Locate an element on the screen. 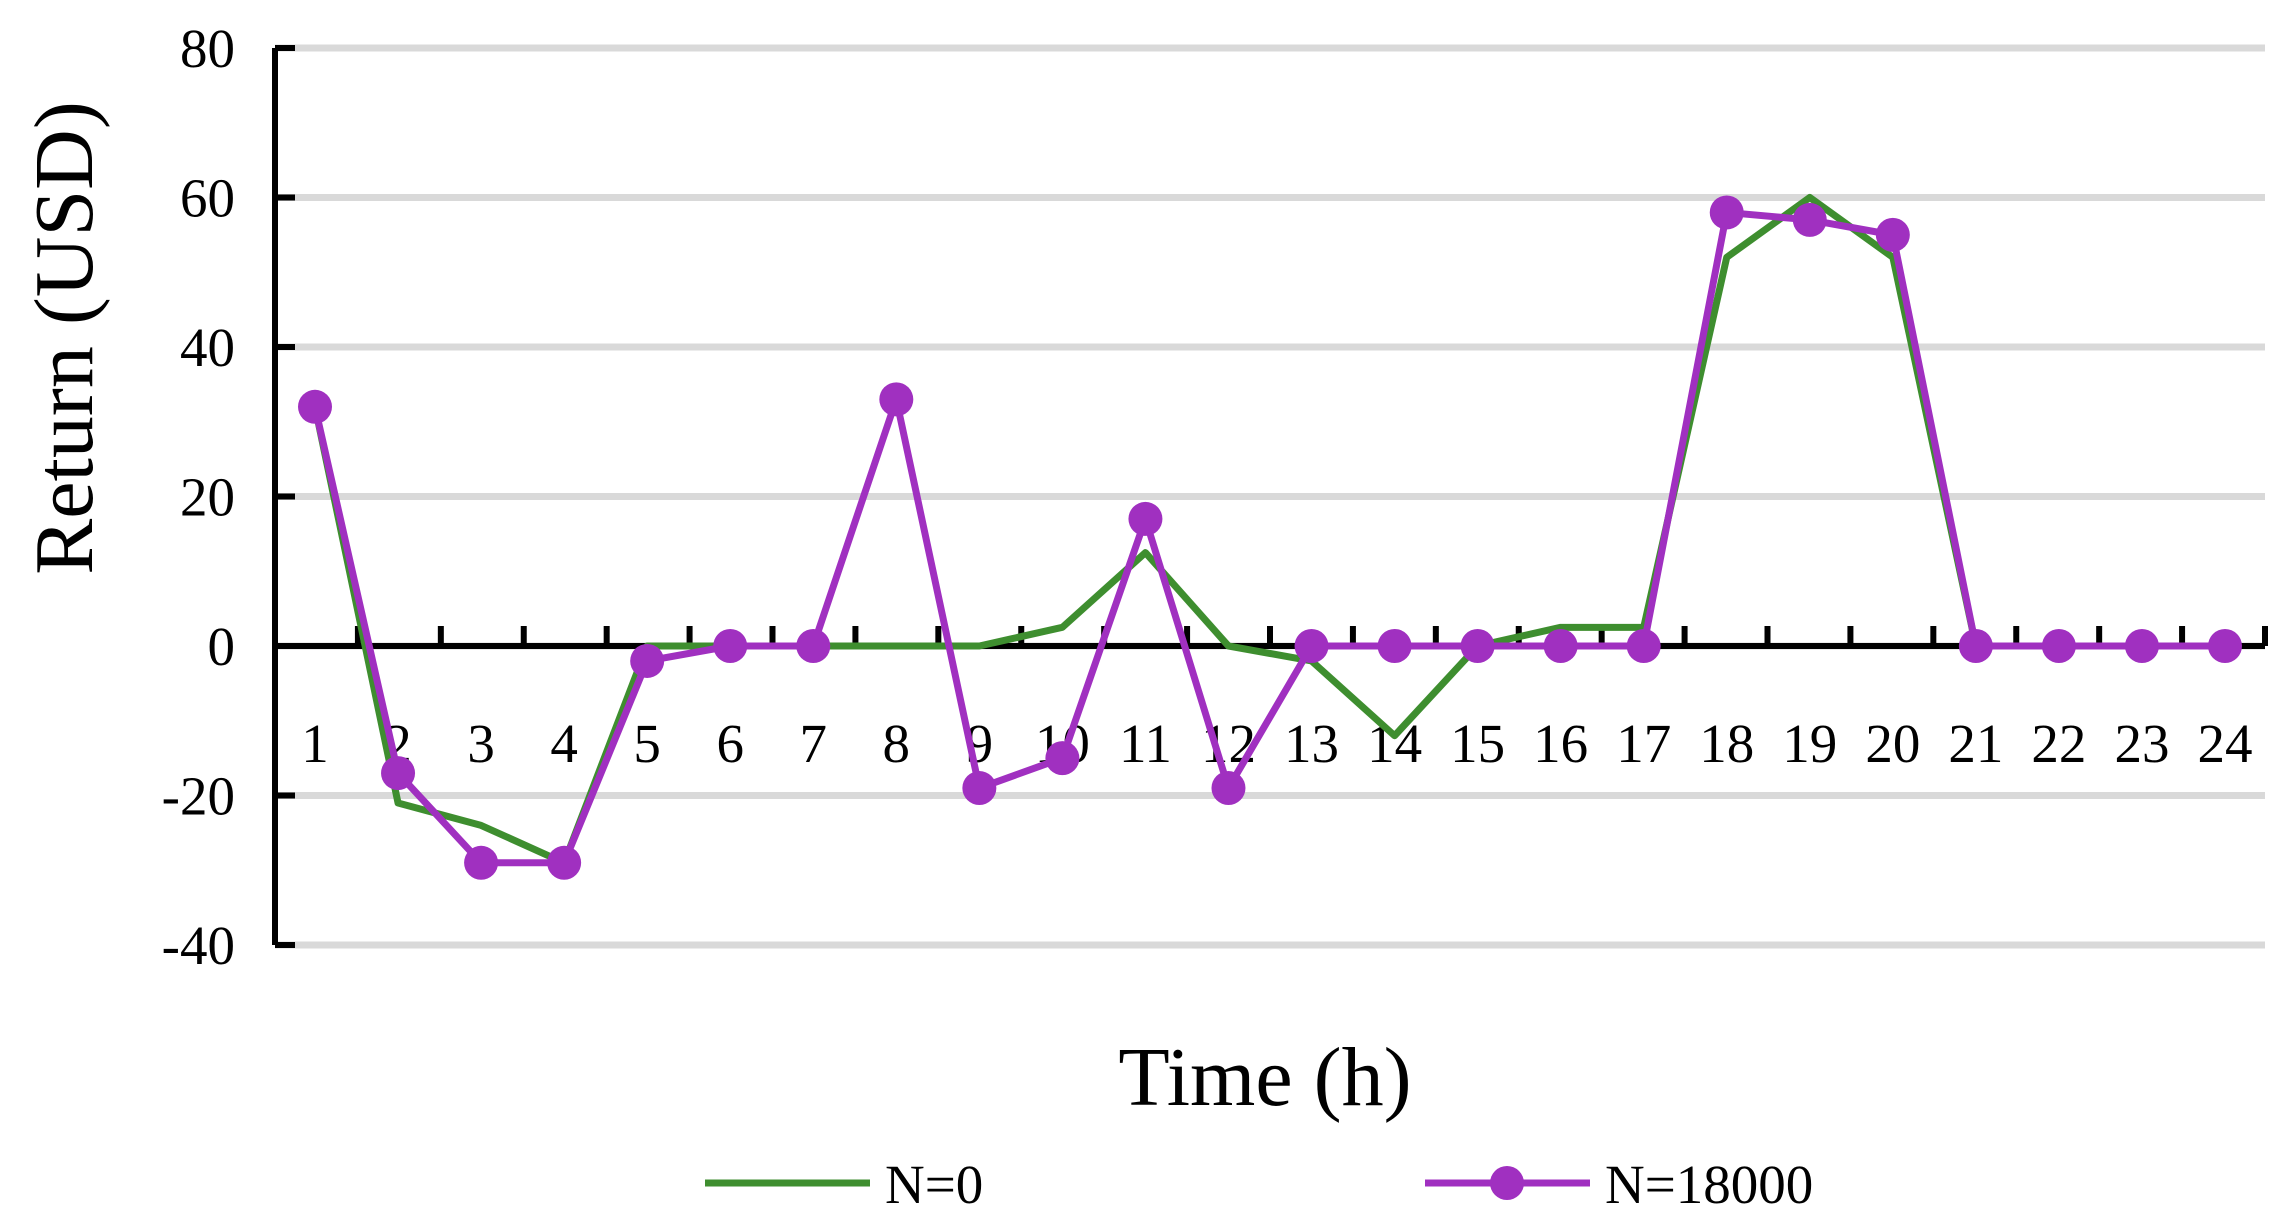  x-tick-label: 13 is located at coordinates (1311, 743).